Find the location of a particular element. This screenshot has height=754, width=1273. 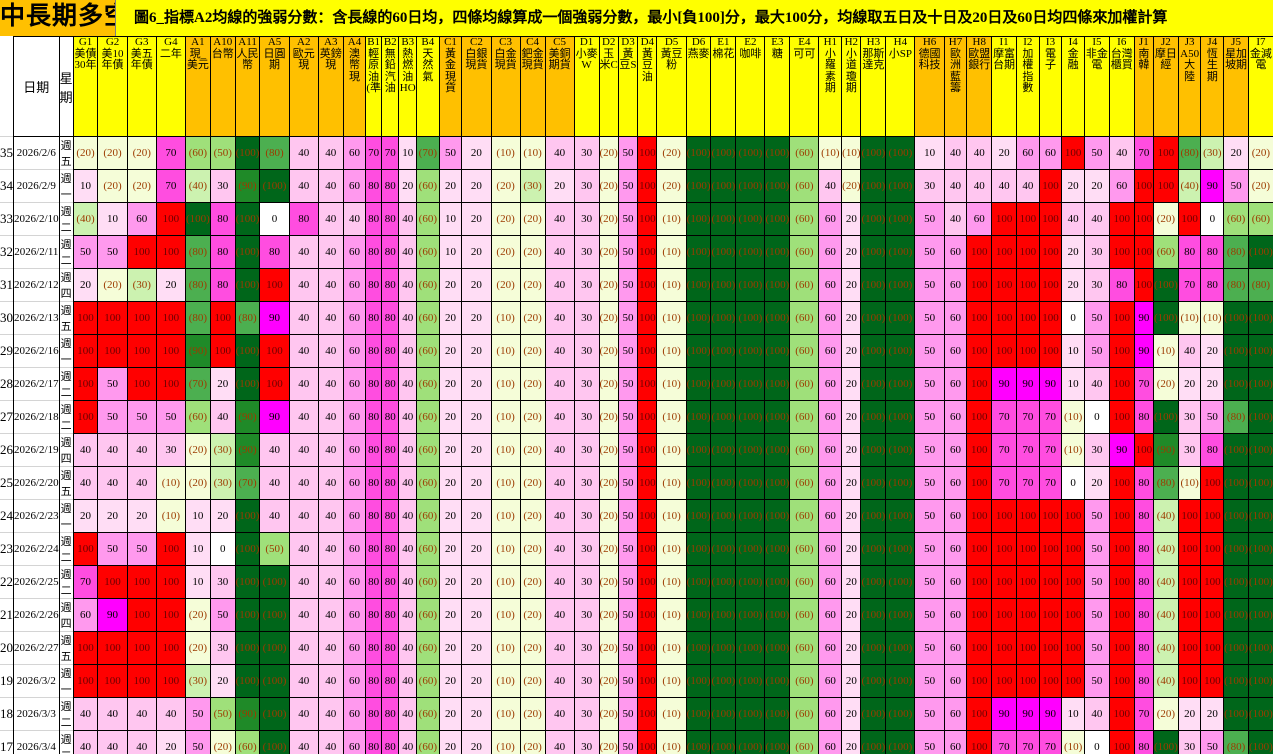

column-header-b2: B2 無鉛汽油 is located at coordinates (390, 86).